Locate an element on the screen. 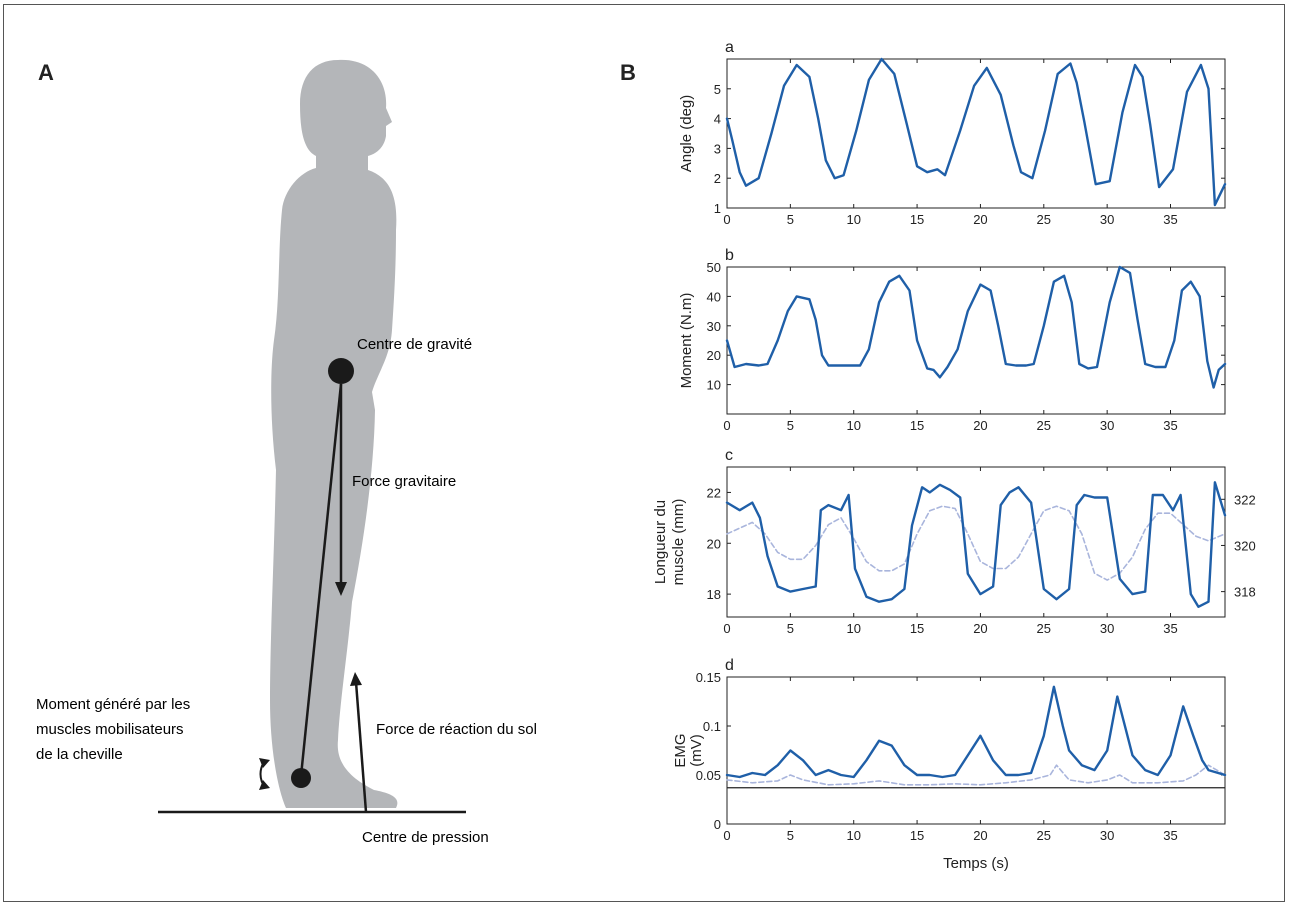  y-tick-label-d: 0.15 is located at coordinates (708, 677).